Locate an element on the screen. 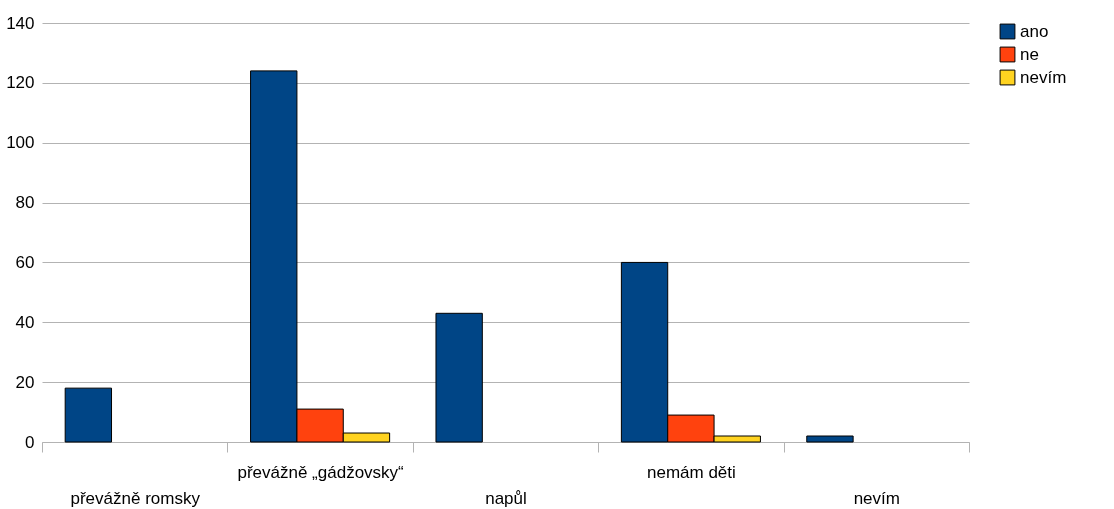 The height and width of the screenshot is (509, 1114). y-tick-label: 40 is located at coordinates (25, 322).